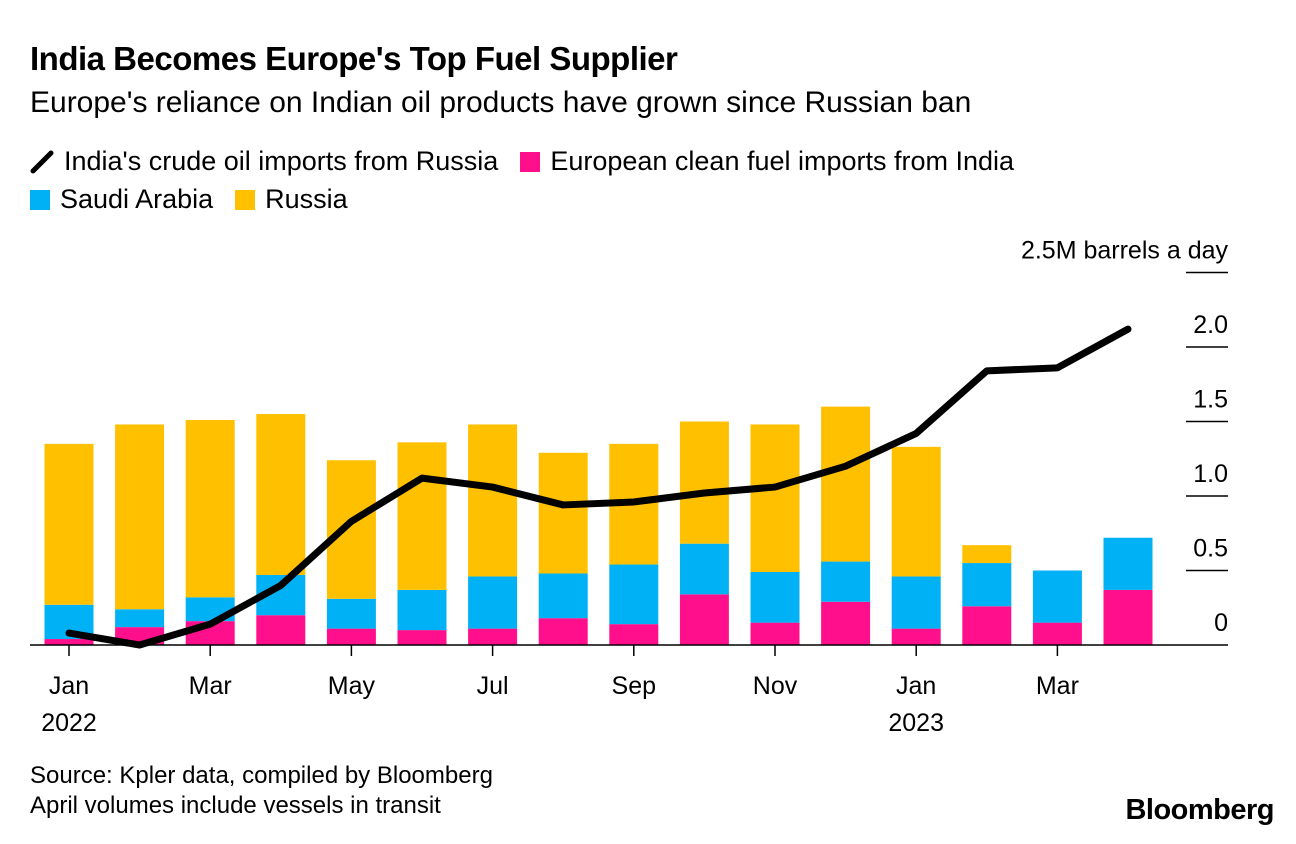 This screenshot has height=844, width=1296. I want to click on y-tick-label-0.5: 0.5, so click(1210, 549).